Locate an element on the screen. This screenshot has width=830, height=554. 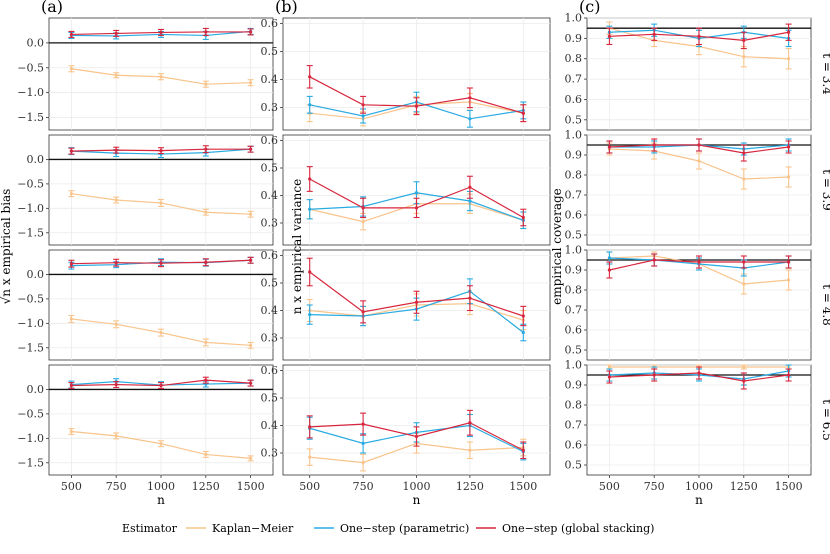
legend-entry-kaplan-meier: Kaplan−Meier is located at coordinates (240, 528).